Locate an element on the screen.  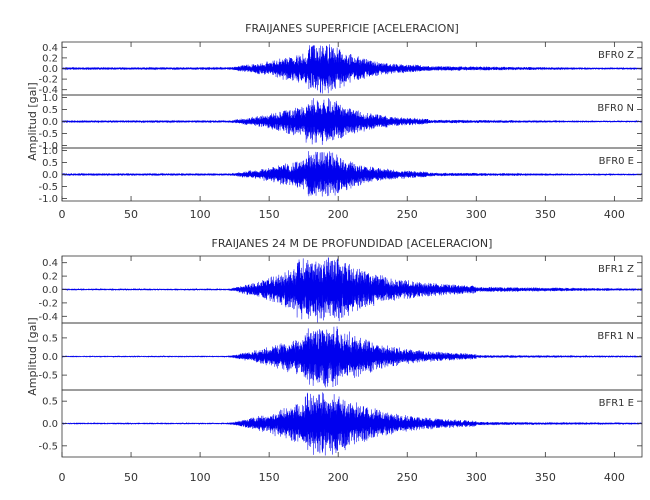
component-label: BFR0 N is located at coordinates (615, 108).